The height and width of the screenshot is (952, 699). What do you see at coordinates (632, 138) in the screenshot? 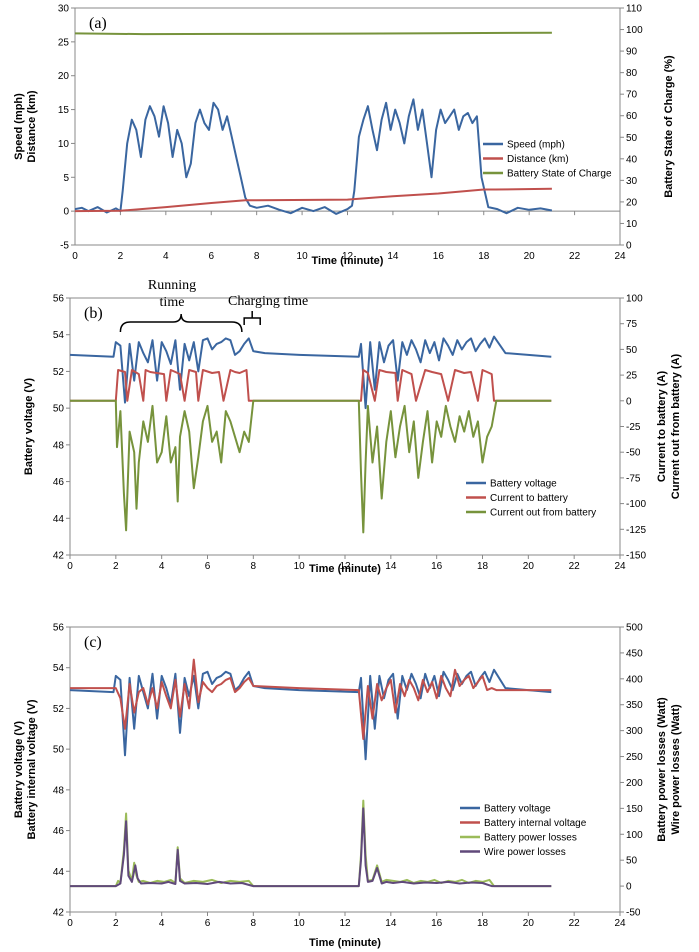
I see `y-right-tick-label: 50` at bounding box center [632, 138].